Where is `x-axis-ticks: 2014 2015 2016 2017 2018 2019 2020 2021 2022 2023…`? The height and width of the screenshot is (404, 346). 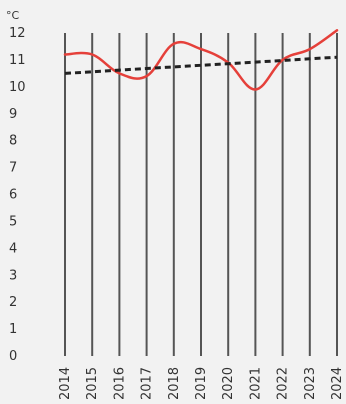
x-axis-ticks: 2014 2015 2016 2017 2018 2019 2020 2021 2022 2023… is located at coordinates (201, 383).